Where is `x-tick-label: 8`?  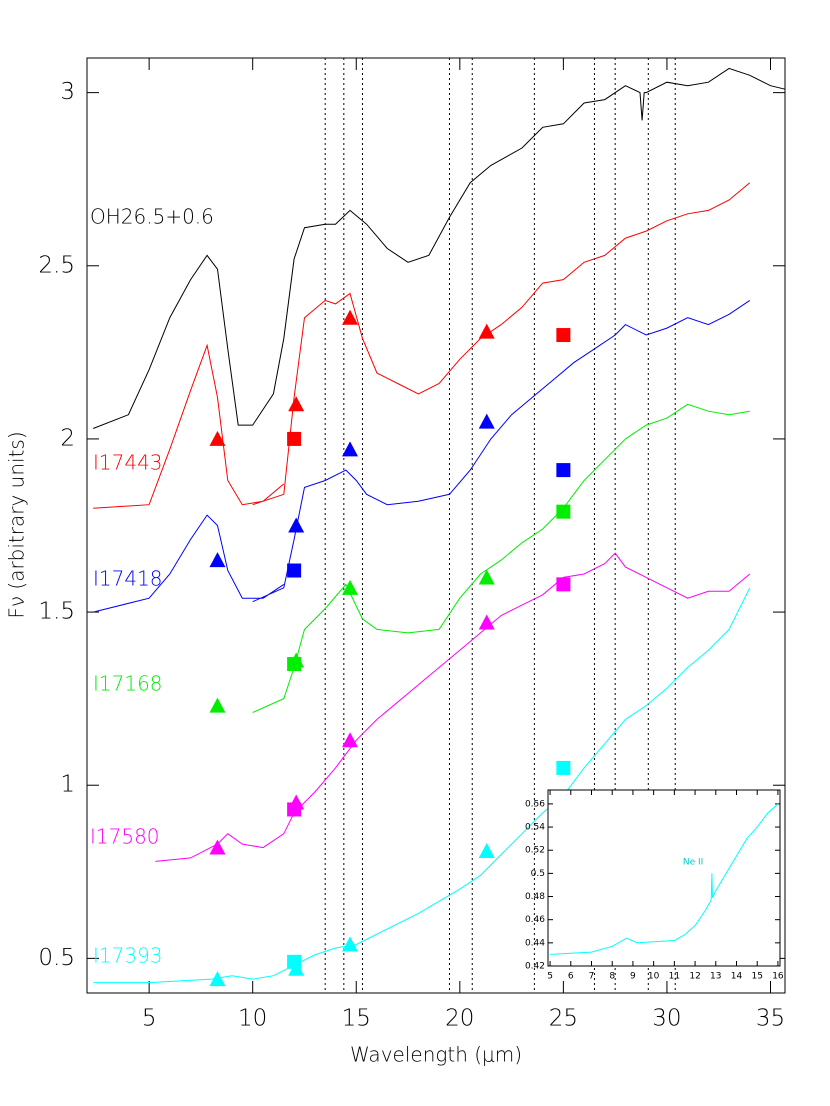
x-tick-label: 8 is located at coordinates (612, 977).